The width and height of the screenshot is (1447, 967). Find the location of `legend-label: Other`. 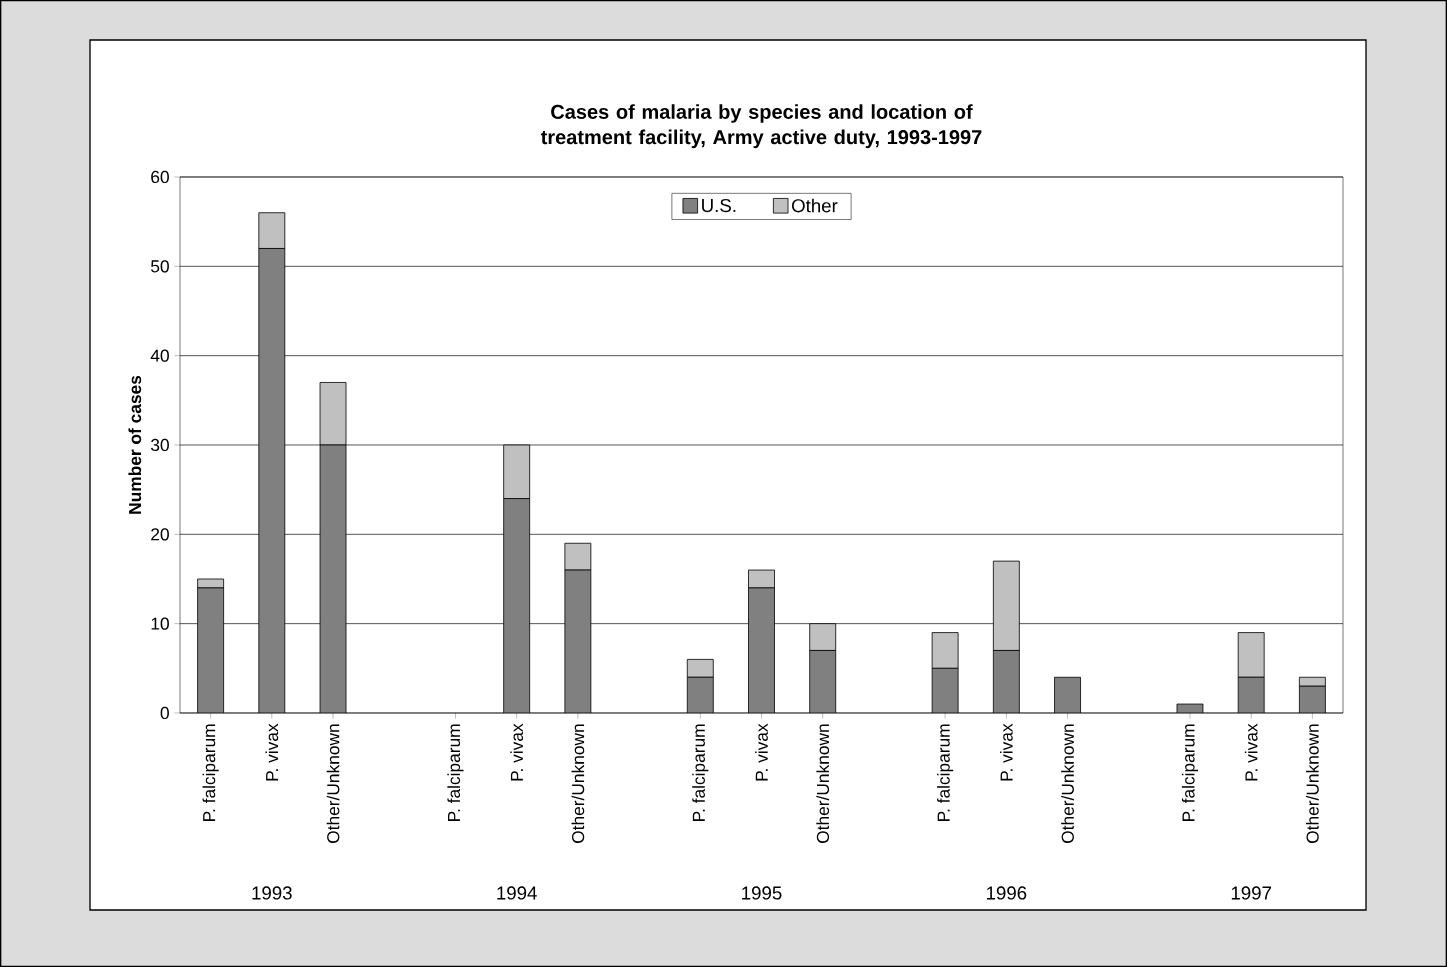

legend-label: Other is located at coordinates (814, 205).